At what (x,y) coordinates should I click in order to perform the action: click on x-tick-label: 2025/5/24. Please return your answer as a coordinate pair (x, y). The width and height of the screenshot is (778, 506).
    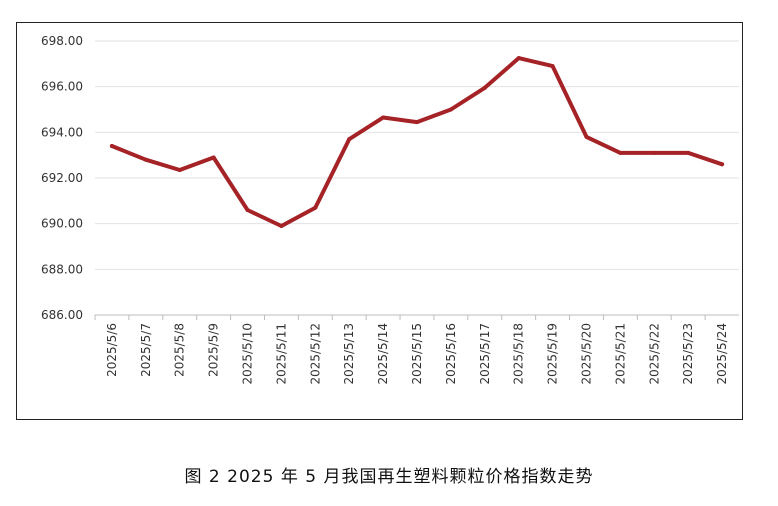
    Looking at the image, I should click on (722, 354).